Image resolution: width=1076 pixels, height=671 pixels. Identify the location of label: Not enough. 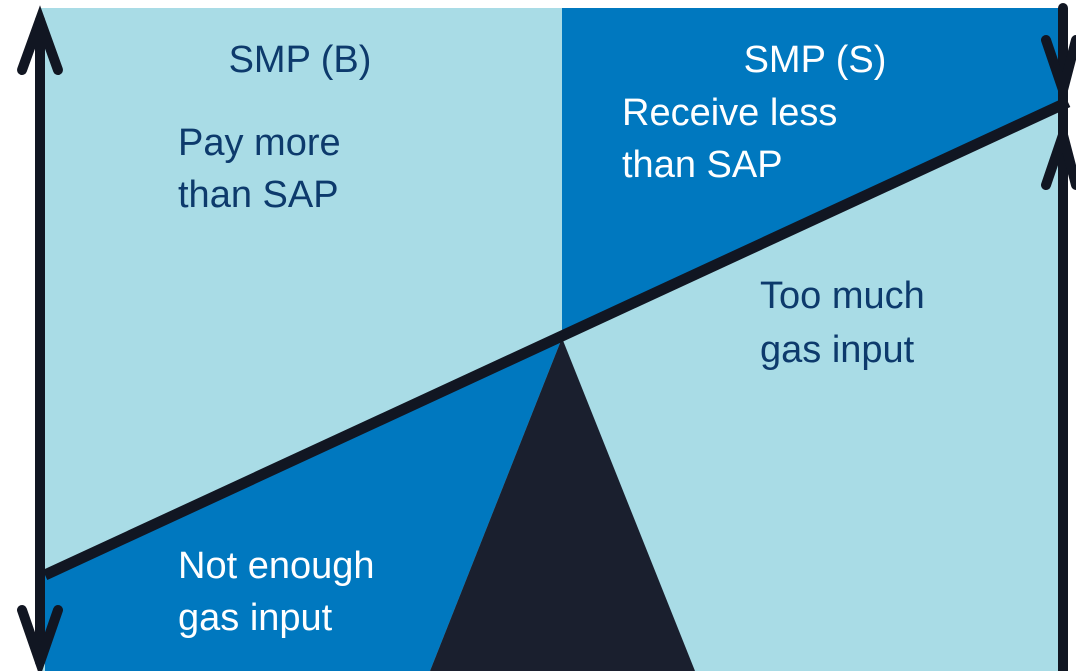
(276, 566).